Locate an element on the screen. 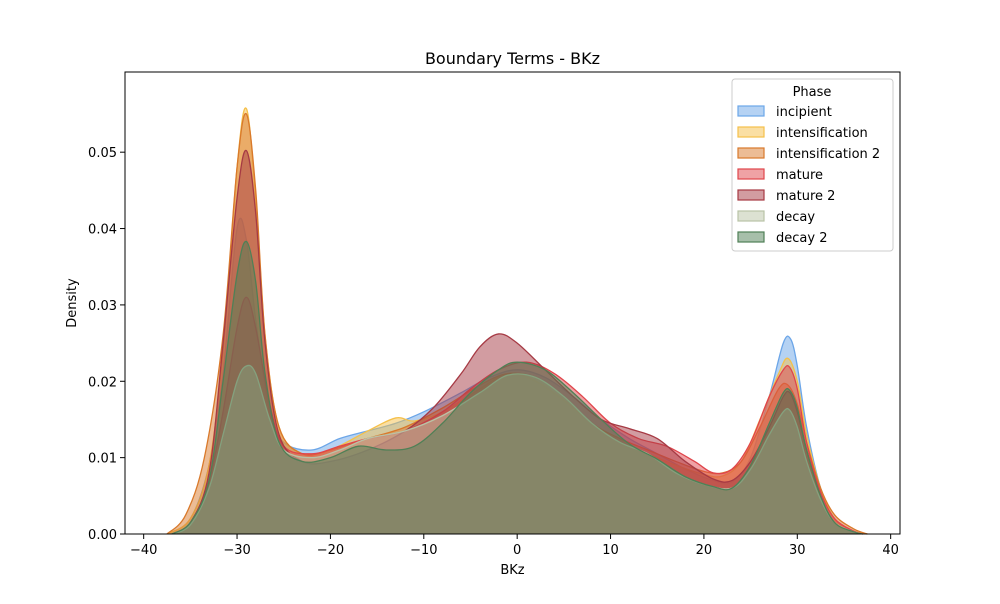 The width and height of the screenshot is (1000, 604). y-axis-ticks: 0.00 0.01 0.02 0.03 0.04 0.05 is located at coordinates (106, 344).